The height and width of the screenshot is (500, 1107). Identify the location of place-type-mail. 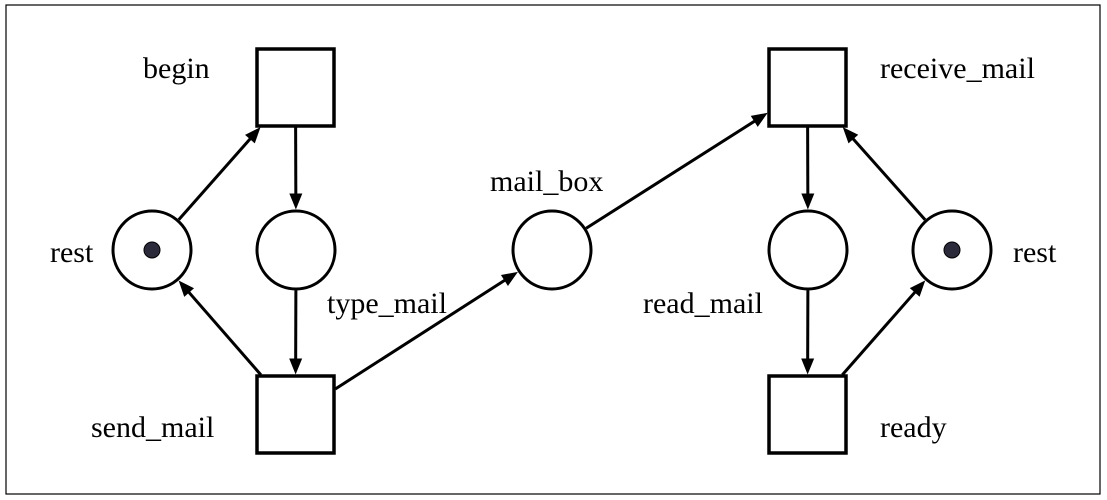
(296, 250).